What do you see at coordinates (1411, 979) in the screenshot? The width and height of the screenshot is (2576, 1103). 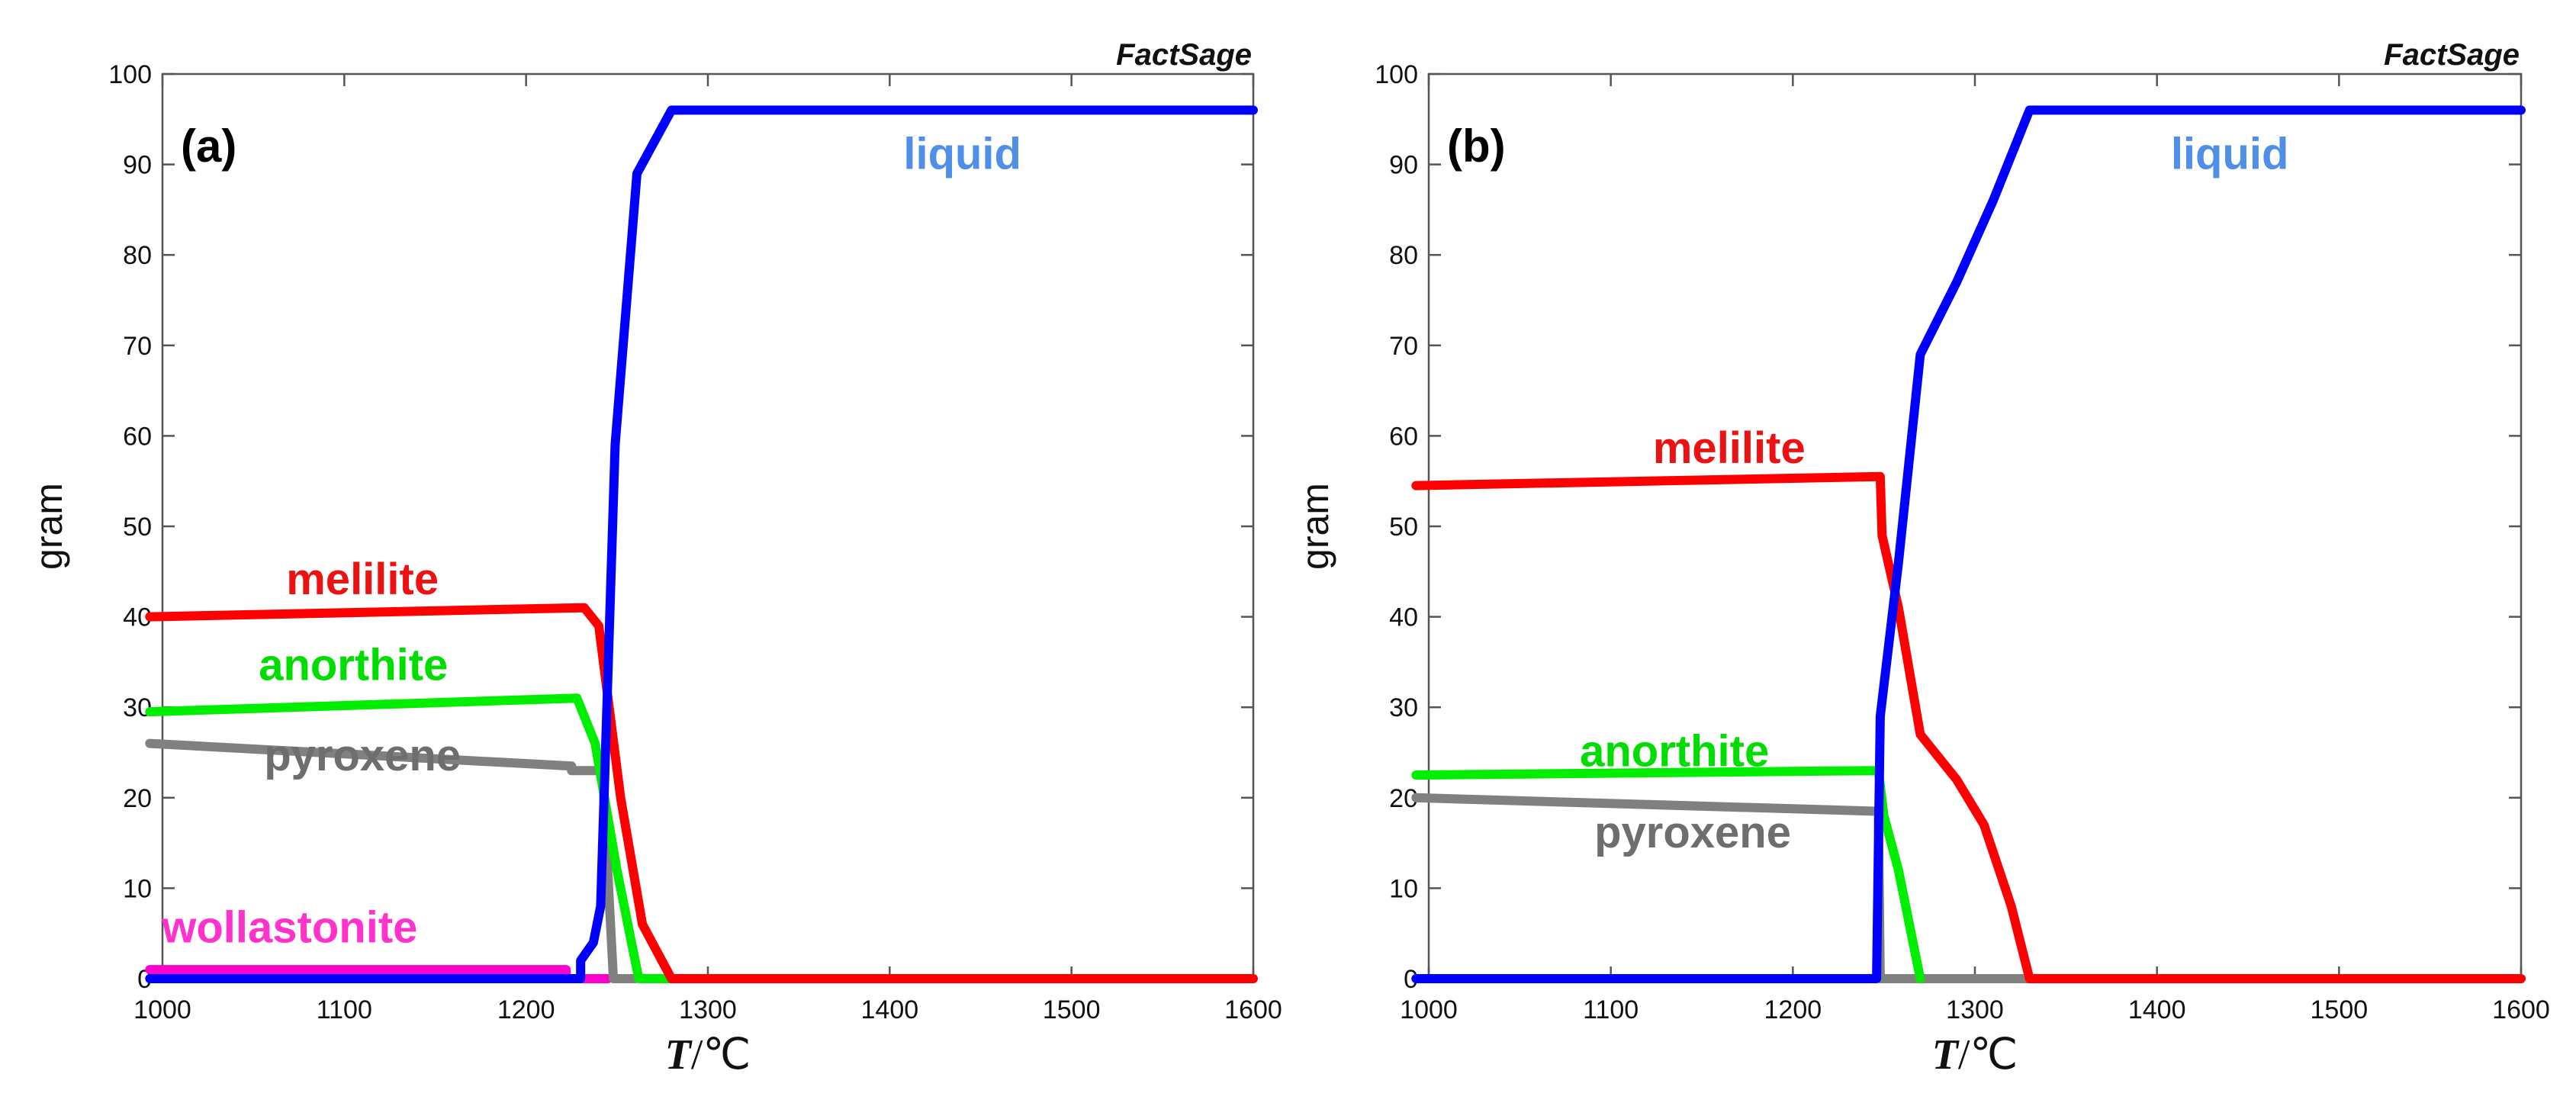 I see `y-tick-label: 0` at bounding box center [1411, 979].